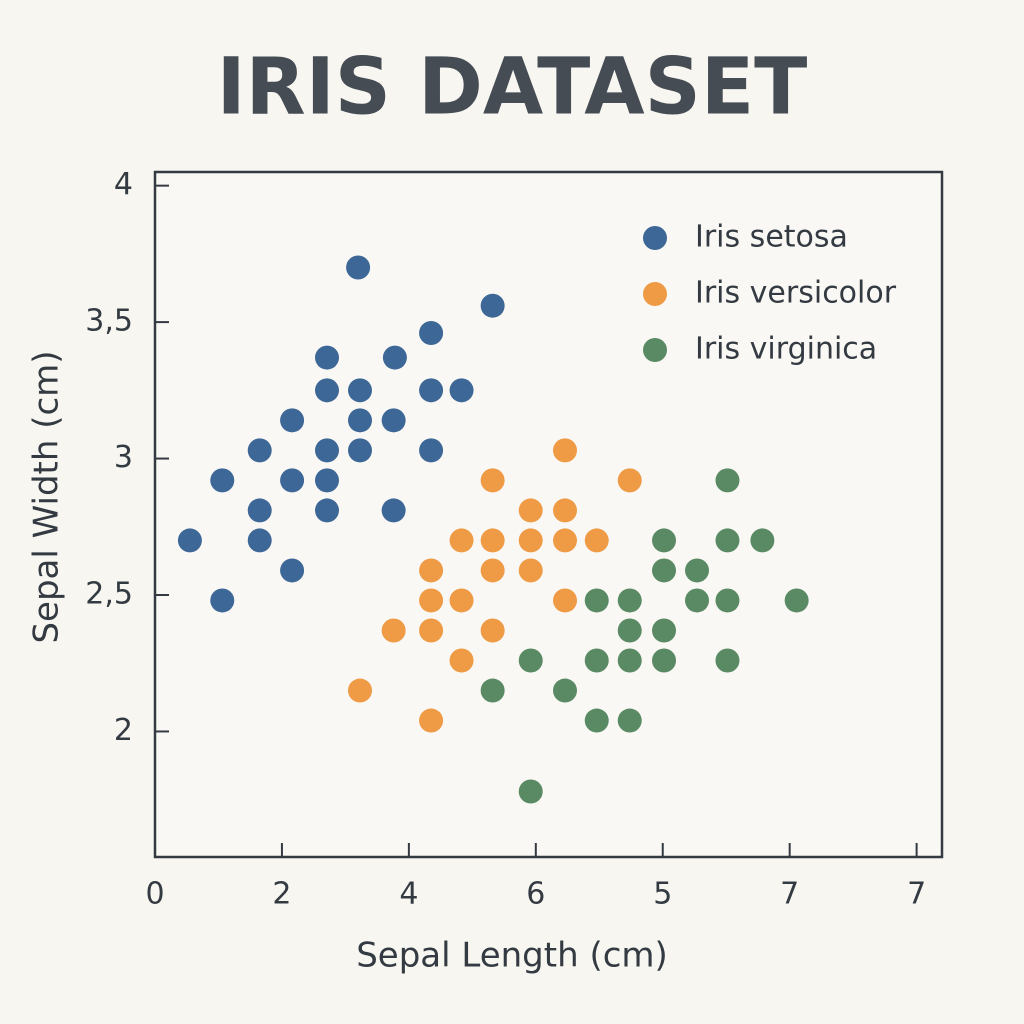 The height and width of the screenshot is (1024, 1024). What do you see at coordinates (123, 730) in the screenshot?
I see `y-tick-label: 2` at bounding box center [123, 730].